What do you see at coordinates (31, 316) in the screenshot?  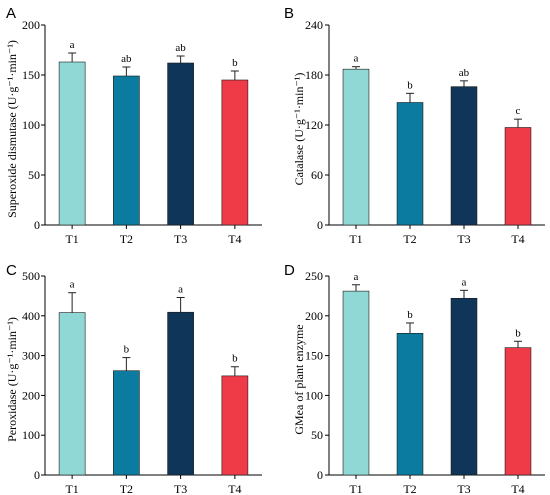 I see `y-tick-label: 400` at bounding box center [31, 316].